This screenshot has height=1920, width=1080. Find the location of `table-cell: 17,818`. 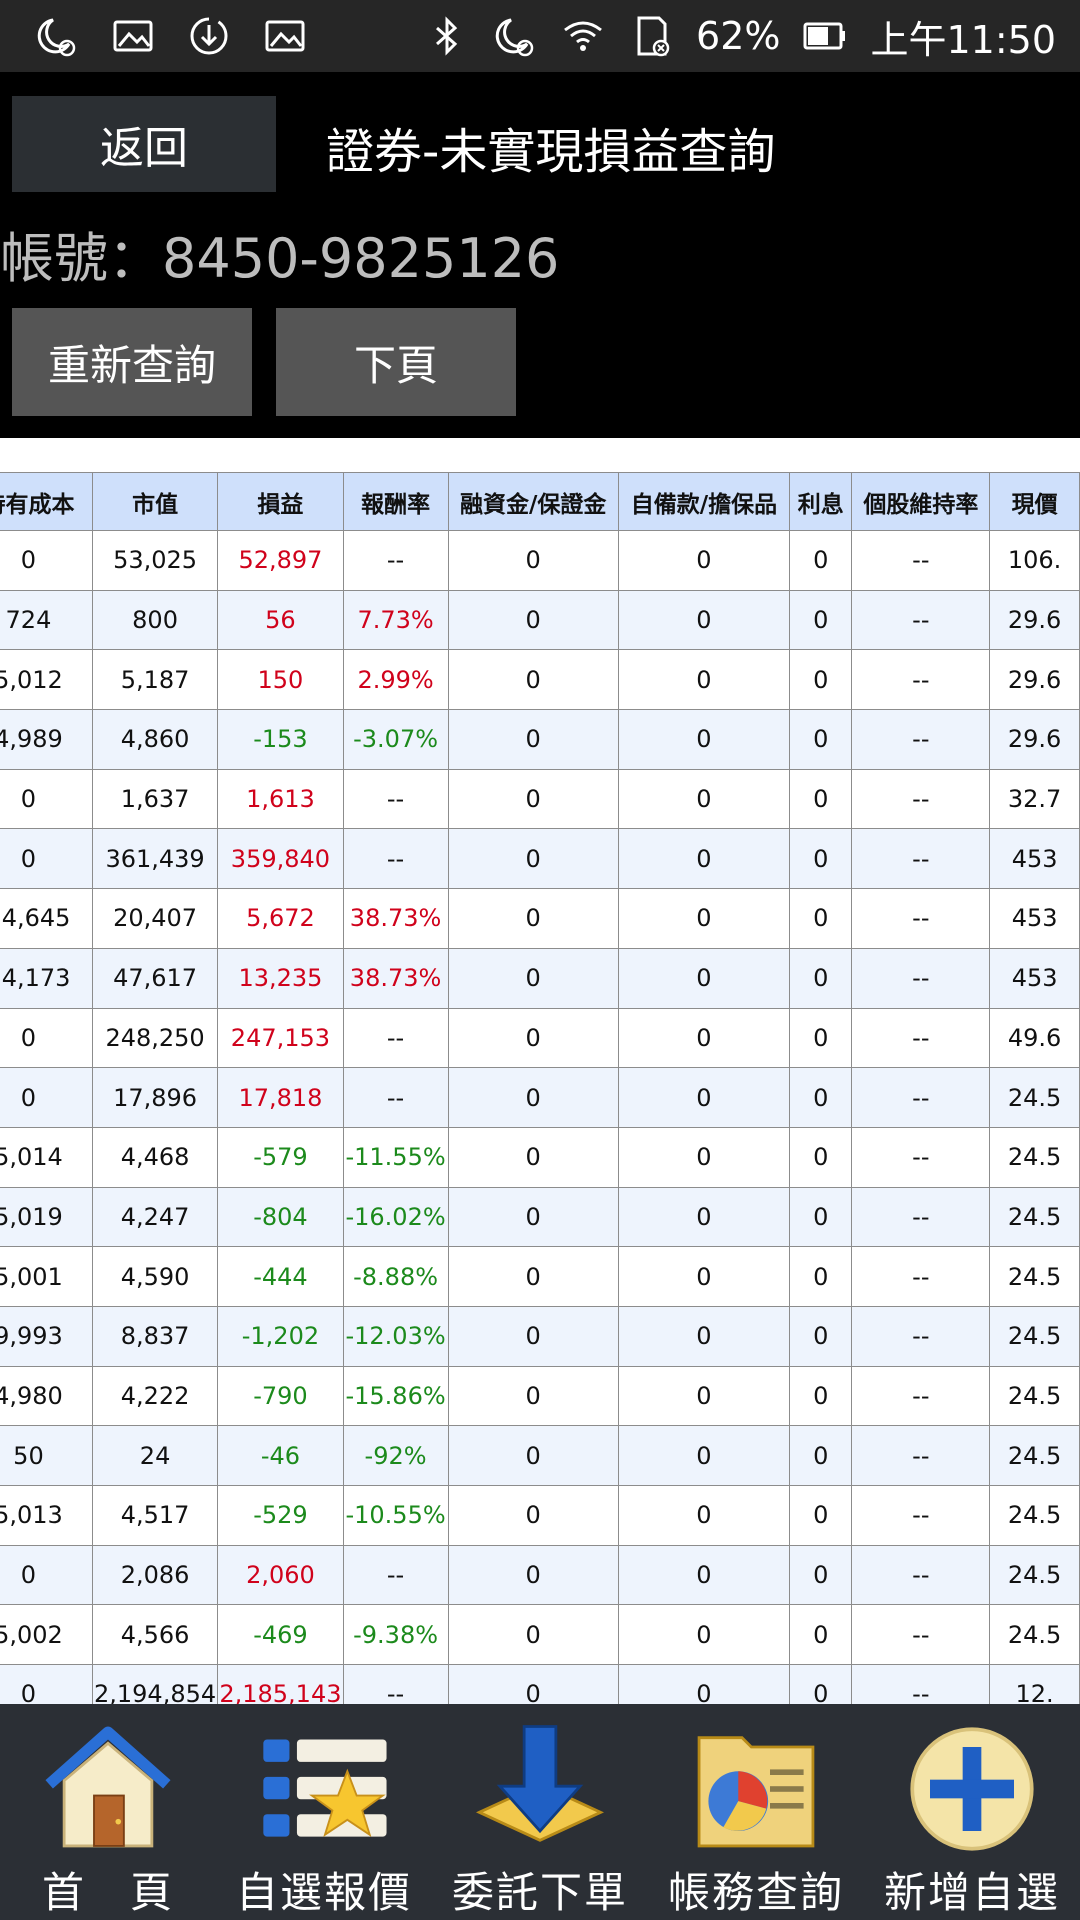

table-cell: 17,818 is located at coordinates (280, 1097).